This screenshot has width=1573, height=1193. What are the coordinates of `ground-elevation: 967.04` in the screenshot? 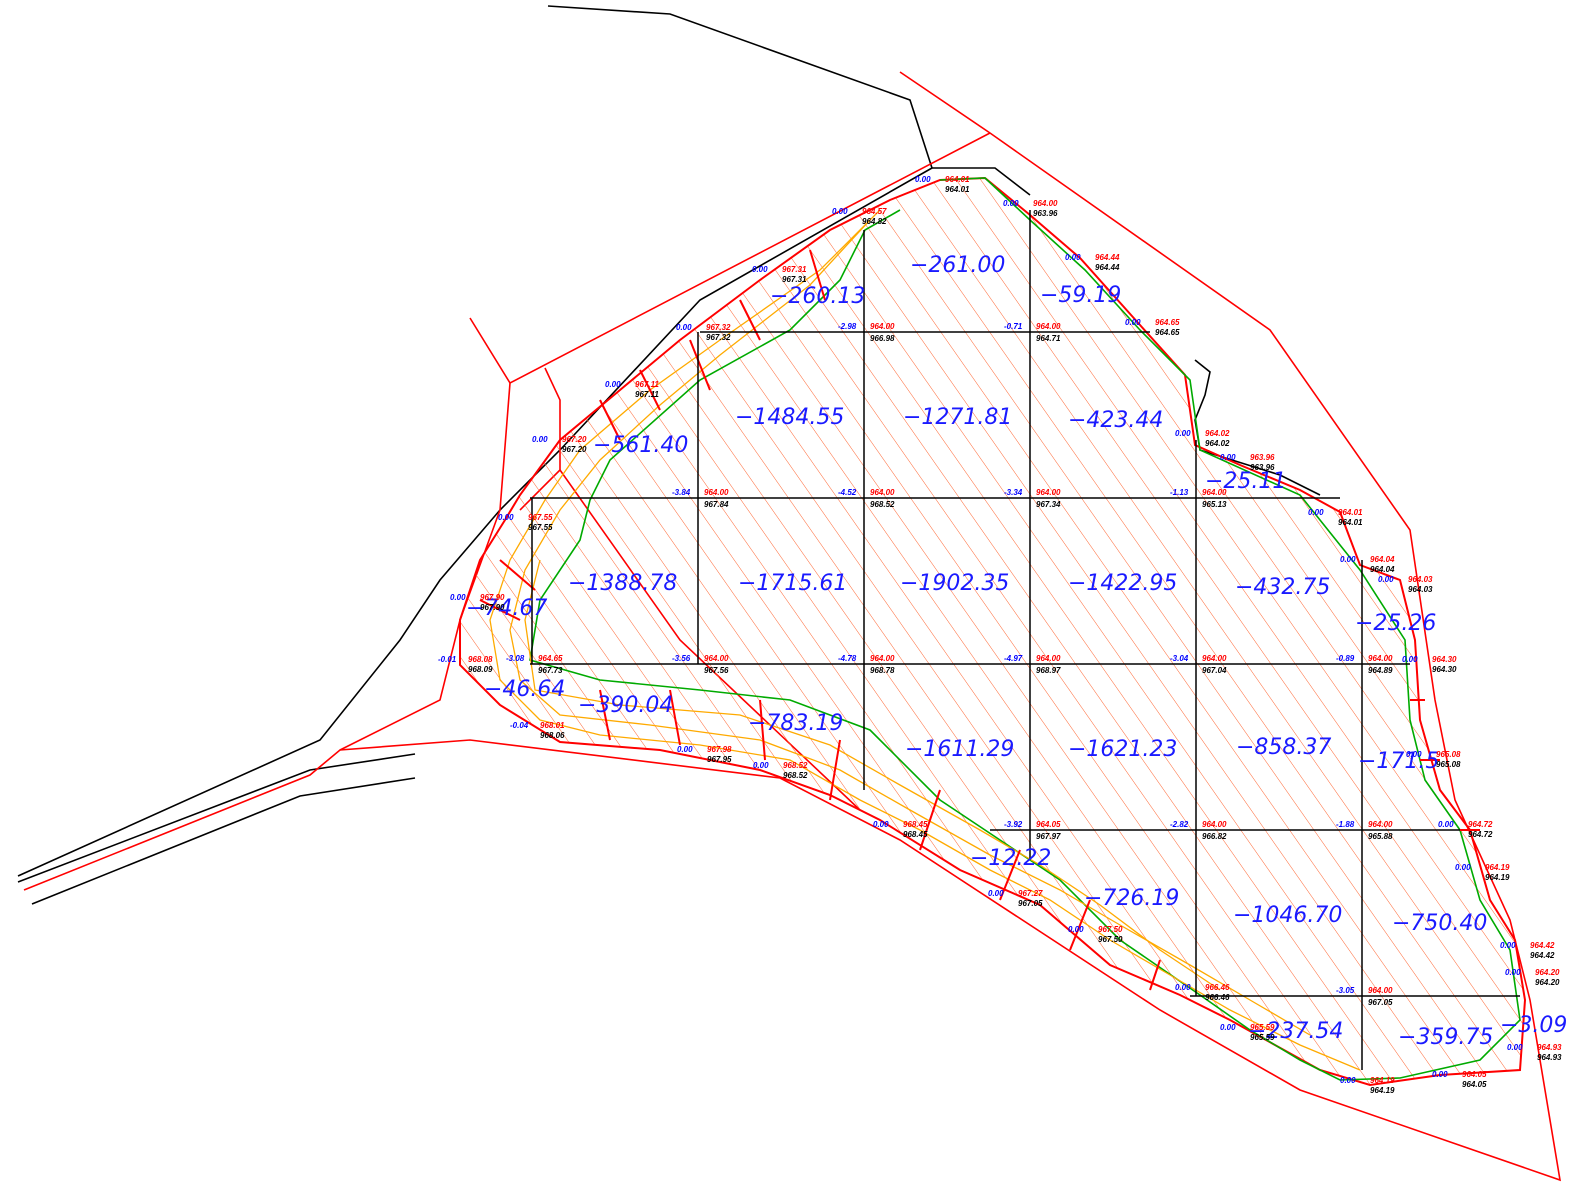 It's located at (1214, 670).